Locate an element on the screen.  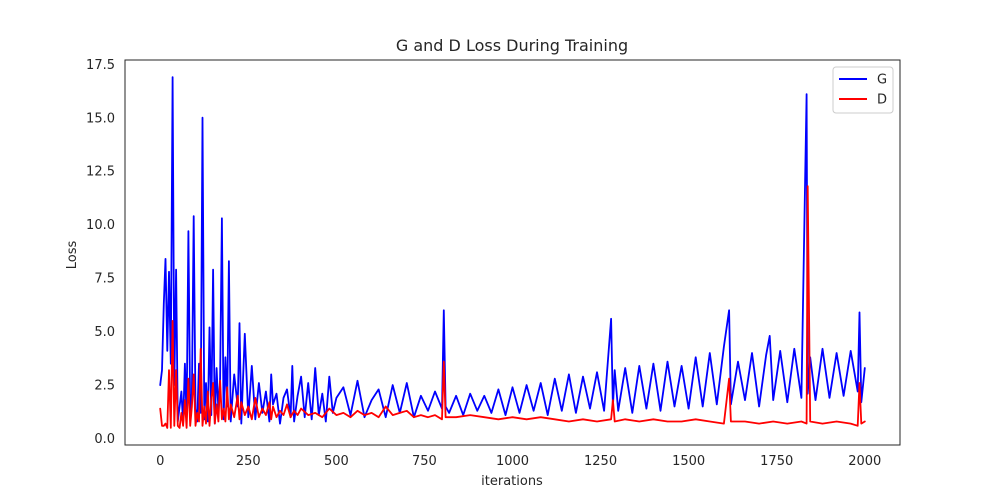
x-axis-title: iterations is located at coordinates (512, 481).